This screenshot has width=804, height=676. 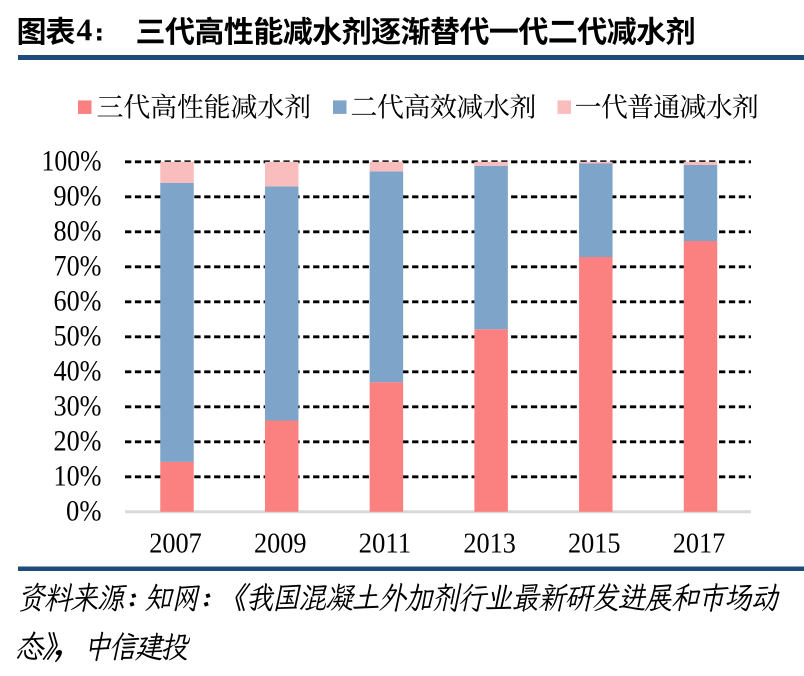 I want to click on svg-text: 2009, so click(x=280, y=544).